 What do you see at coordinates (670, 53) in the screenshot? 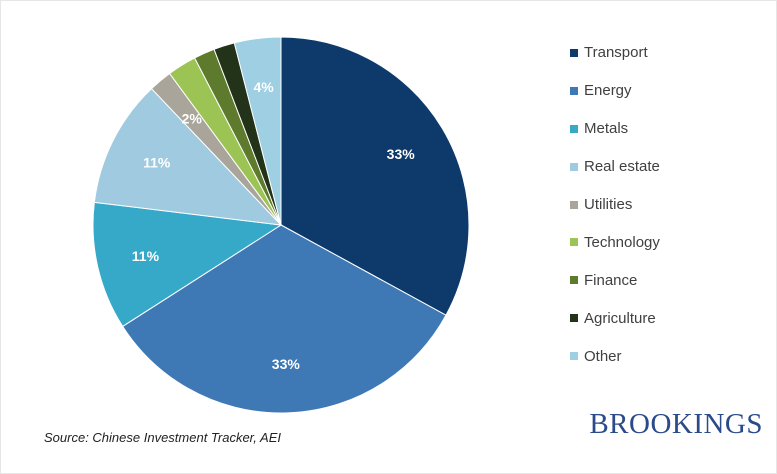
I see `legend-item-transport: Transport` at bounding box center [670, 53].